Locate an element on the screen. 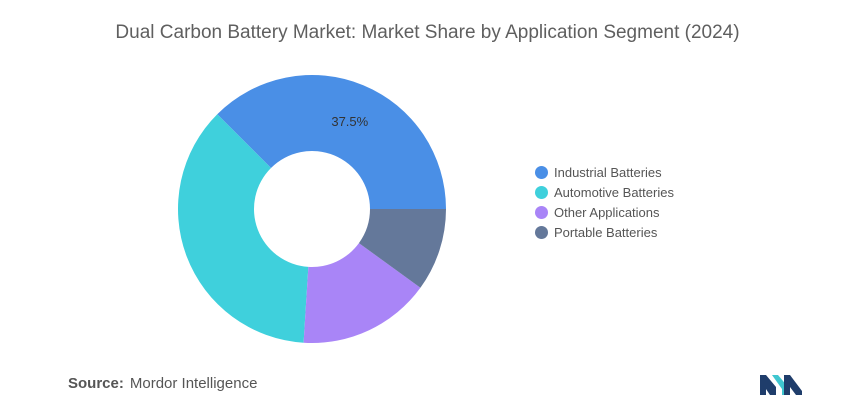 This screenshot has width=855, height=420. source-label: Source: is located at coordinates (96, 383).